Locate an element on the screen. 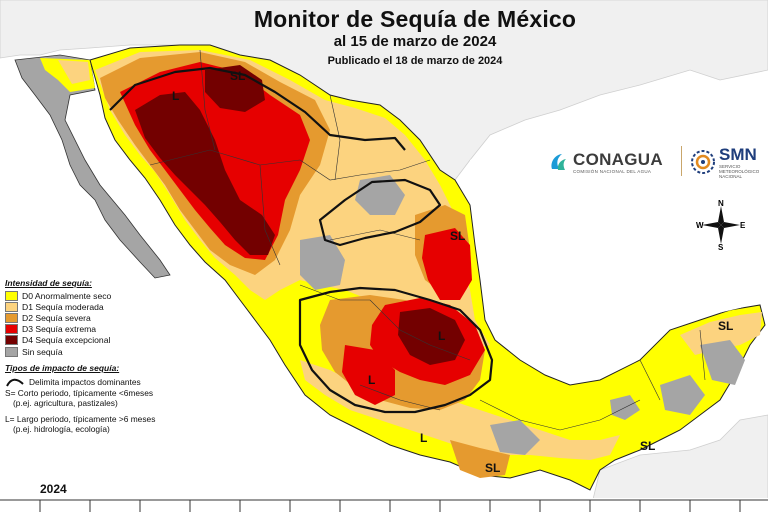 The image size is (768, 512). long-term-example: (p.ej. hidrología, ecología) is located at coordinates (61, 429).